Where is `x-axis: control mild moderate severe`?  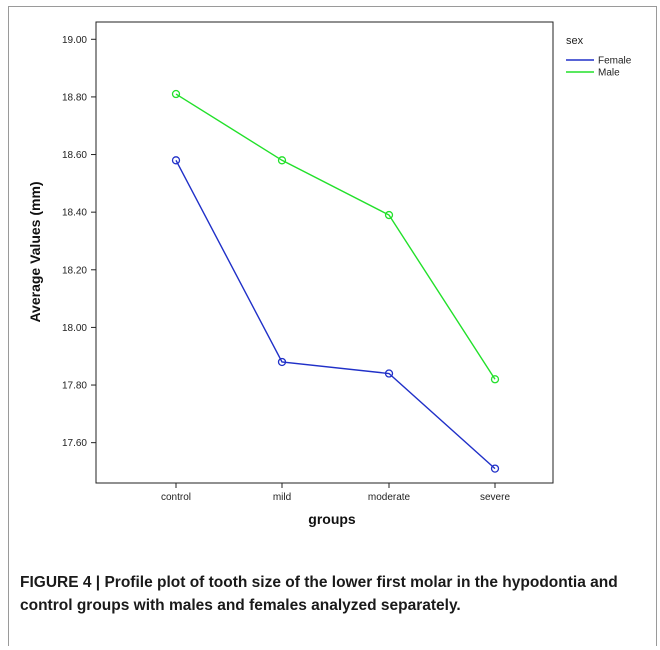 x-axis: control mild moderate severe is located at coordinates (335, 493).